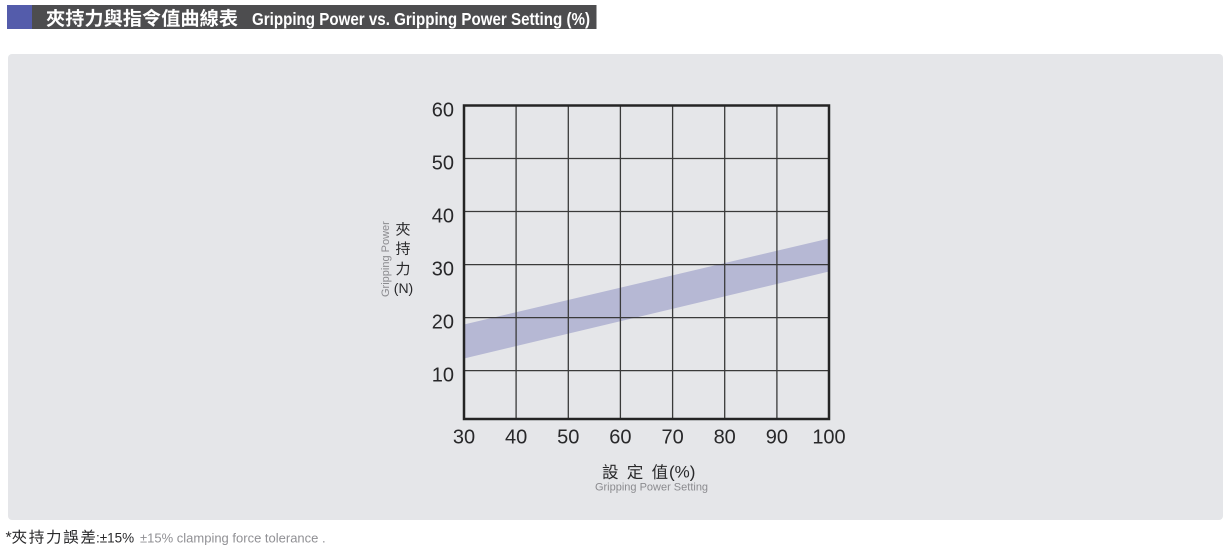 This screenshot has width=1229, height=554. I want to click on svg-text: 100, so click(828, 437).